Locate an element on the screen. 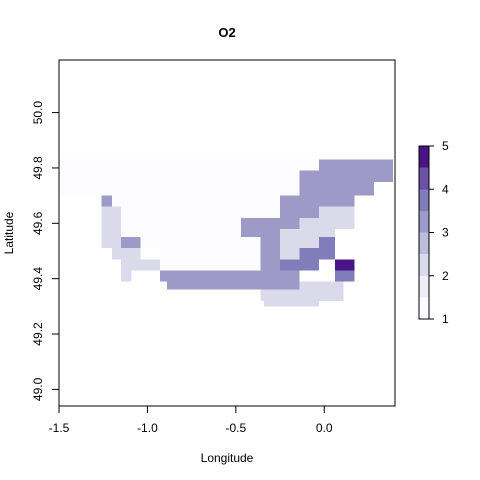  legend-tick-label: 5 is located at coordinates (445, 146).